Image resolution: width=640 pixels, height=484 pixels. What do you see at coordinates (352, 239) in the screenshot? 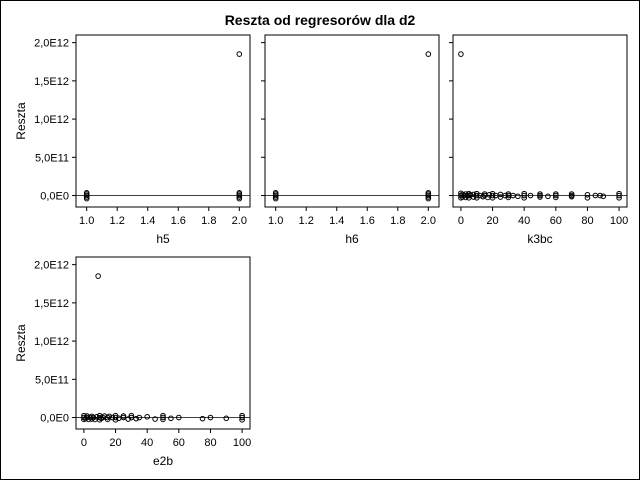
I see `x-axis-label: h6` at bounding box center [352, 239].